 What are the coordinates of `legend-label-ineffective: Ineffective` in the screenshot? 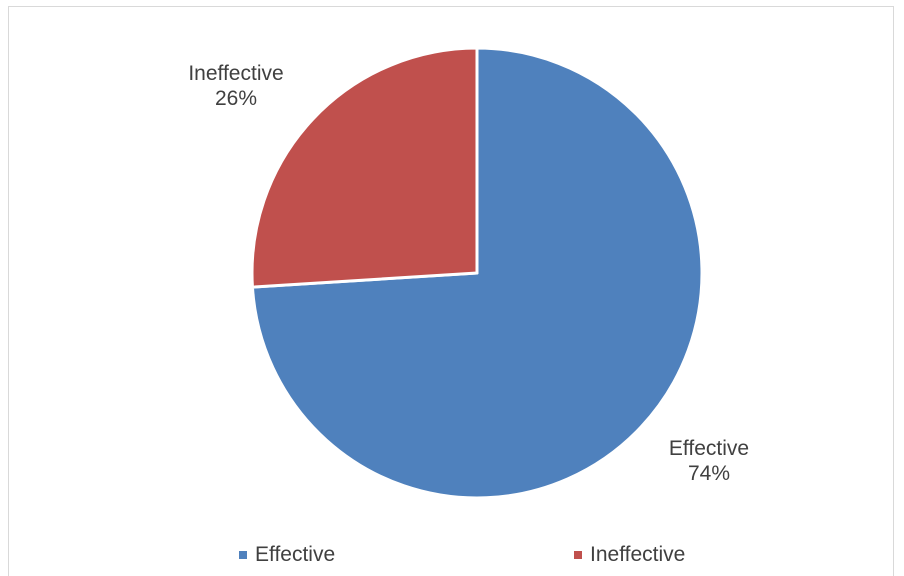 It's located at (638, 554).